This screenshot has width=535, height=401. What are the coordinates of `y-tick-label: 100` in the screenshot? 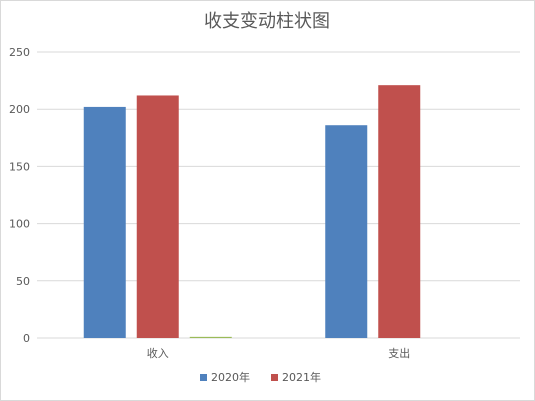 It's located at (19, 224).